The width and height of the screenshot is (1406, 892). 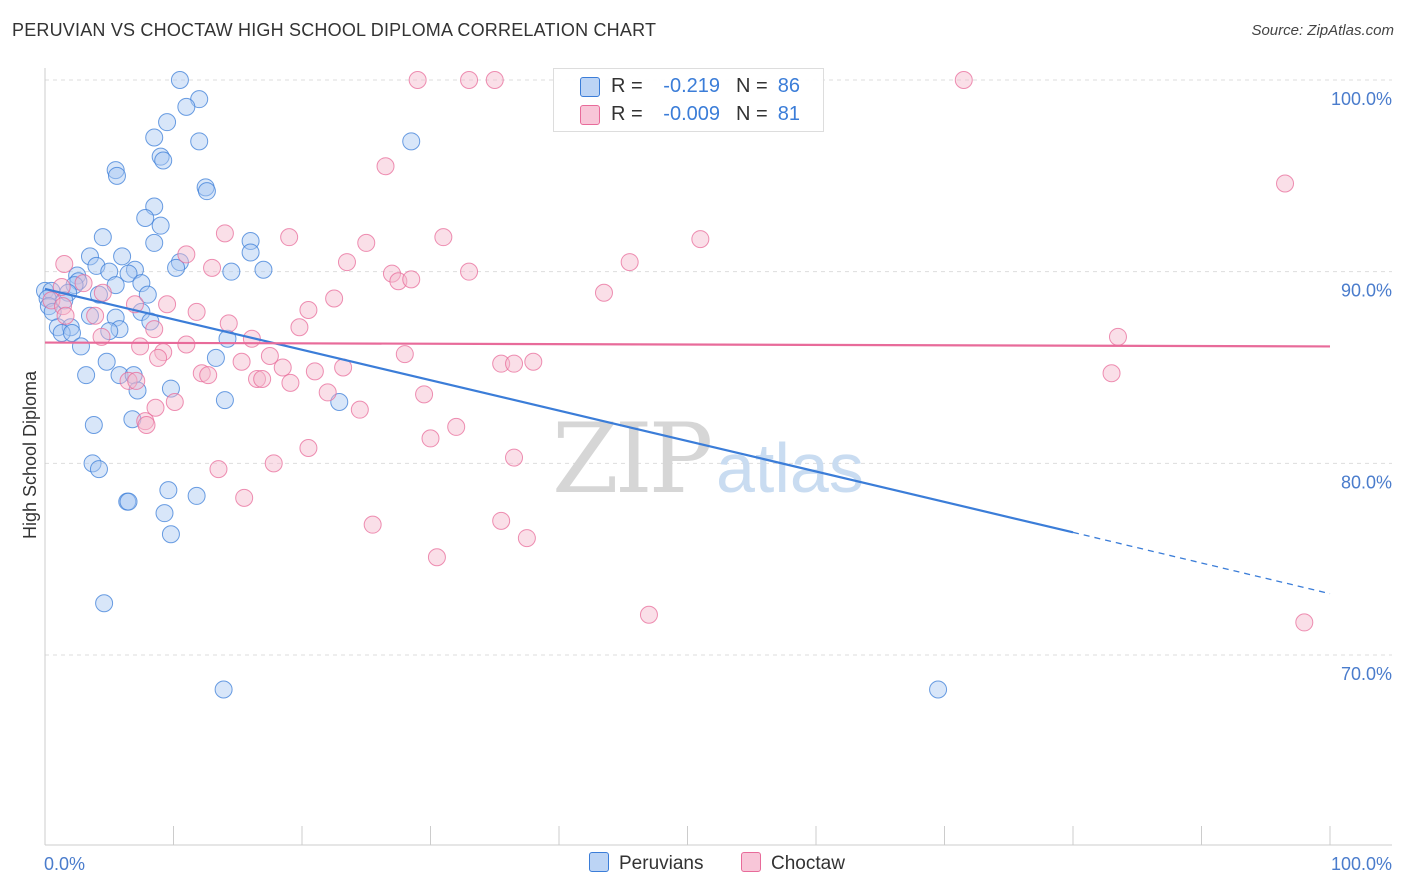 I want to click on legend-n-value: 86, so click(x=788, y=86).